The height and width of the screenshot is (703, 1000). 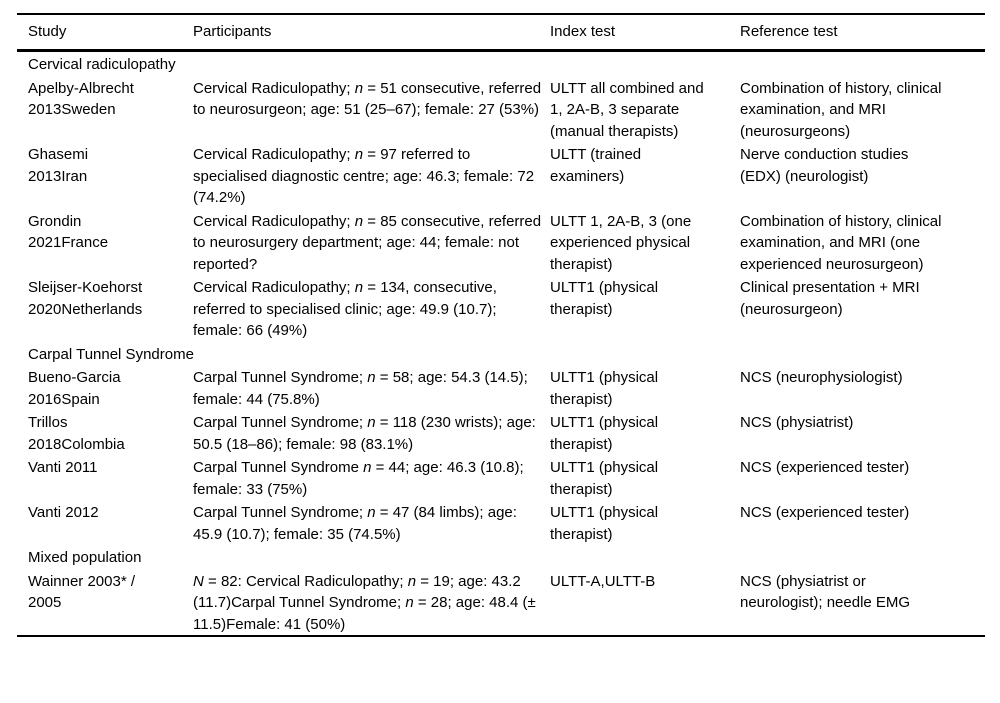 What do you see at coordinates (821, 377) in the screenshot?
I see `reference-test-cell: NCS (neurophysiologist)` at bounding box center [821, 377].